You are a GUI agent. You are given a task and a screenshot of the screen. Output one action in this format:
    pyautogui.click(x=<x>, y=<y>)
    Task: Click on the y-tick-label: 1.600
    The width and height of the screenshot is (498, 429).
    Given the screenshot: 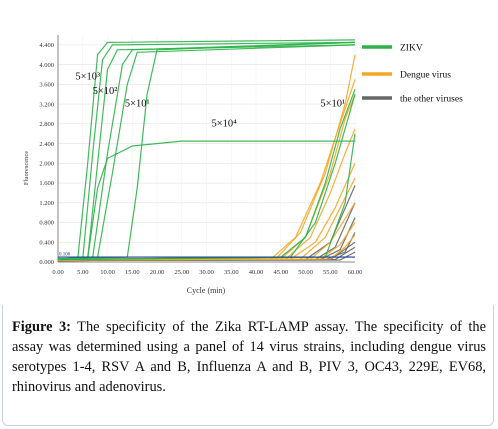 What is the action you would take?
    pyautogui.click(x=46, y=183)
    